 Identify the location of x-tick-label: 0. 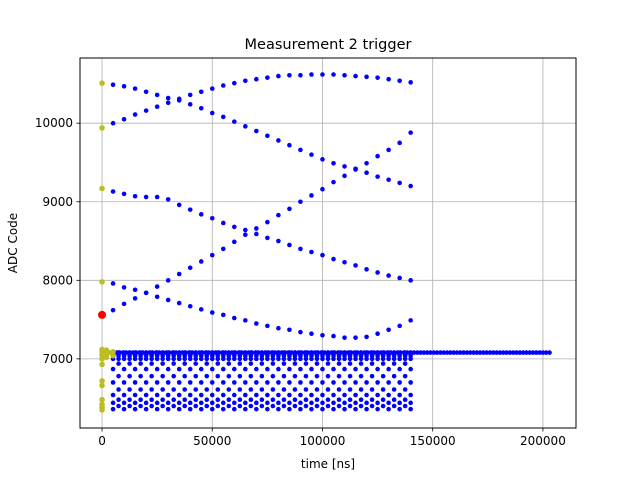
(102, 441).